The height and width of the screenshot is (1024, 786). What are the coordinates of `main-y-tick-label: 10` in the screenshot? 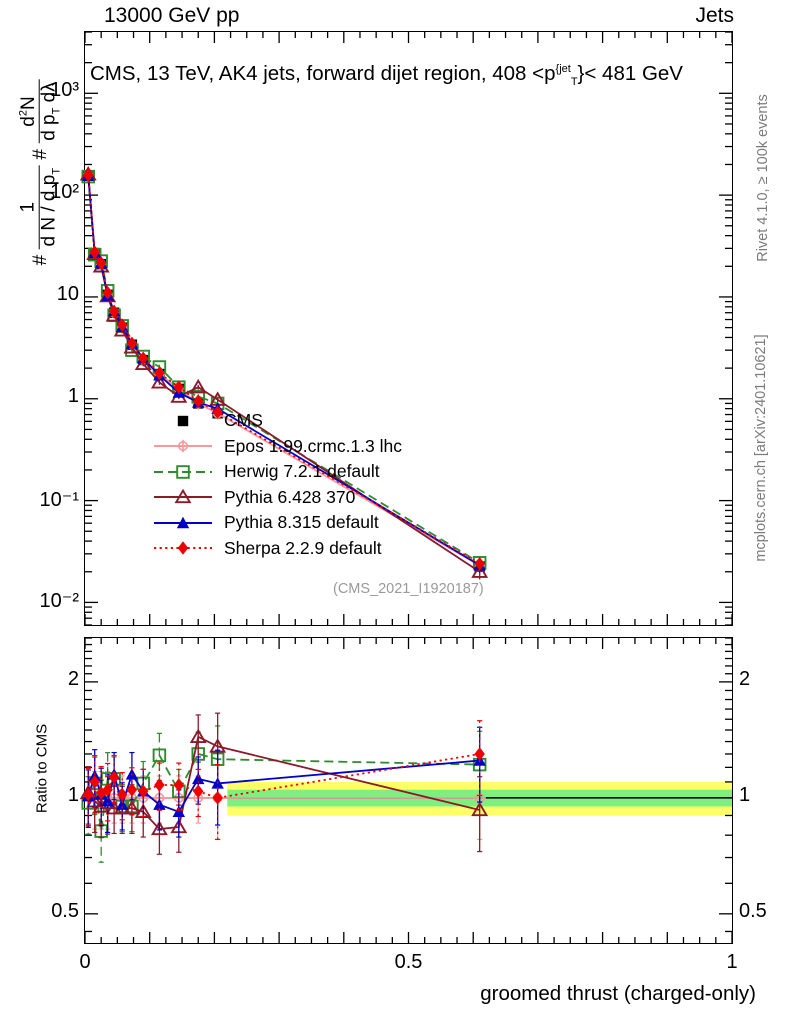 It's located at (67, 293).